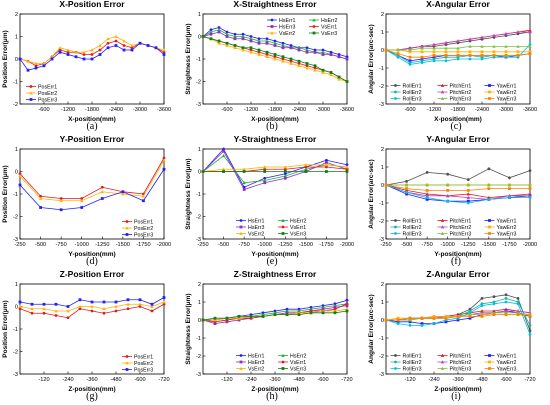  I want to click on legend-item: VsErr3, so click(292, 234).